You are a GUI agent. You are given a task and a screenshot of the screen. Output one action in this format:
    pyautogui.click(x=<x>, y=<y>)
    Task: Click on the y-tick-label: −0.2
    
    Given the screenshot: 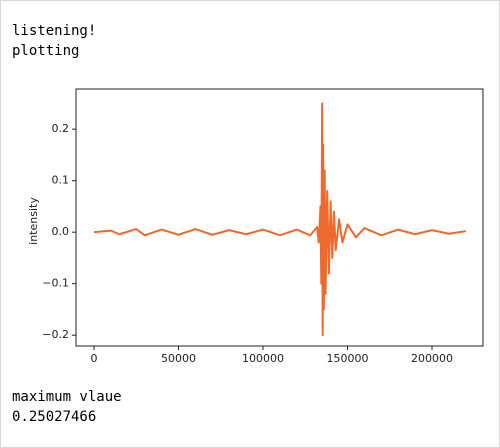 What is the action you would take?
    pyautogui.click(x=55, y=334)
    